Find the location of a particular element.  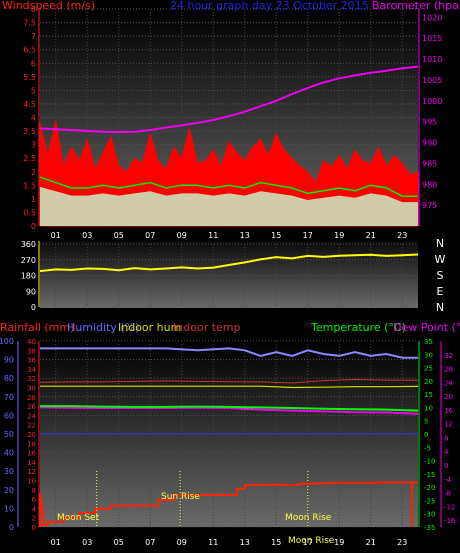

compass-label: S is located at coordinates (440, 275).